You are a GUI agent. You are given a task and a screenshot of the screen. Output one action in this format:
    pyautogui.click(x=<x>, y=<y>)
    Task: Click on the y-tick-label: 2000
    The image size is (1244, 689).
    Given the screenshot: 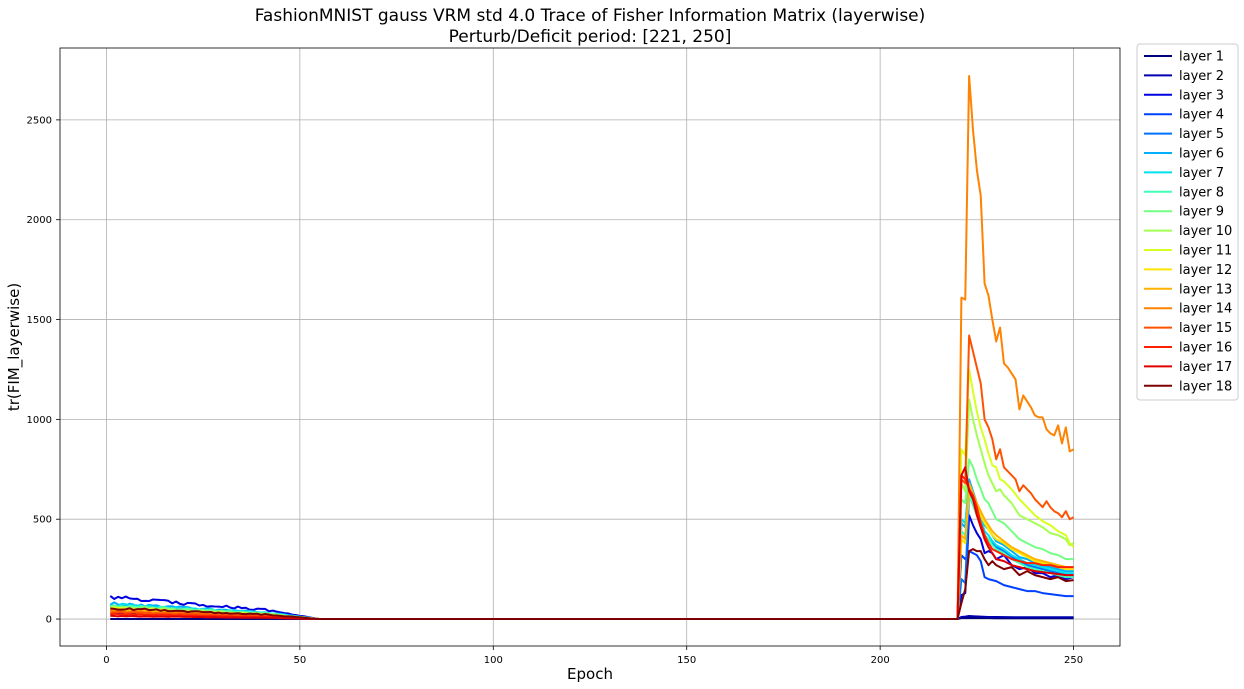 What is the action you would take?
    pyautogui.click(x=39, y=220)
    